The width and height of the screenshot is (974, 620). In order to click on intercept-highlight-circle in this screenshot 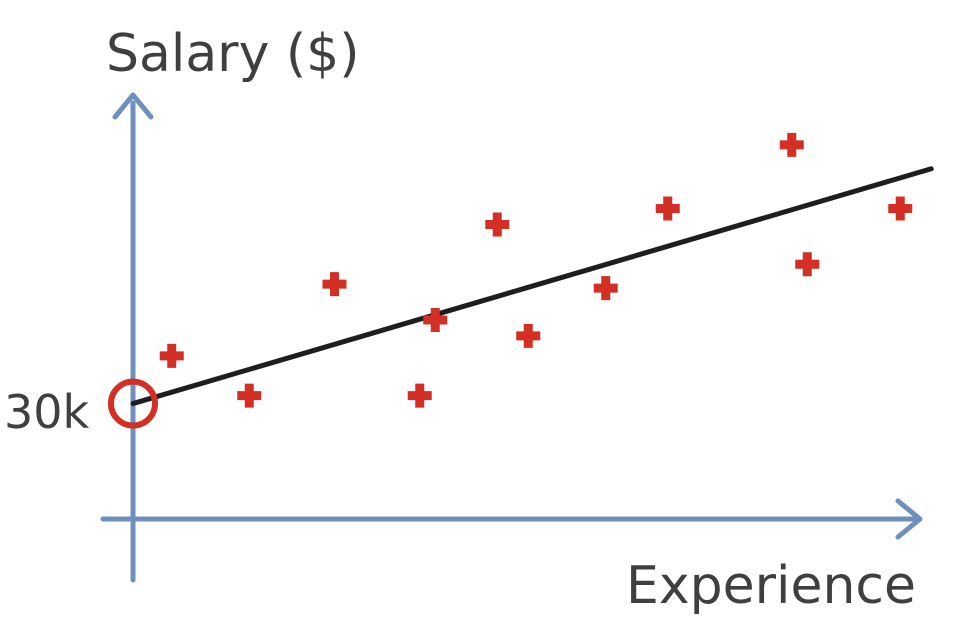, I will do `click(133, 403)`.